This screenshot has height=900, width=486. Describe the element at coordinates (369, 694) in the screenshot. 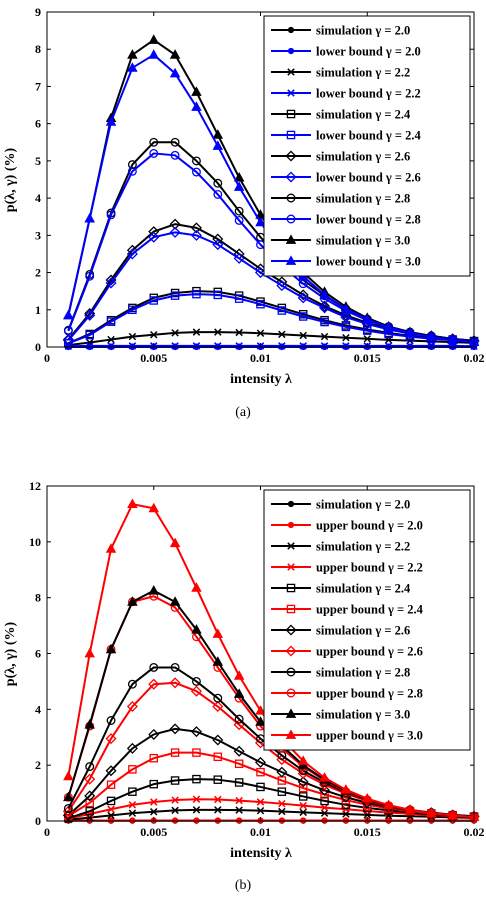

I see `legend-label: upper bound γ = 2.8` at that location.